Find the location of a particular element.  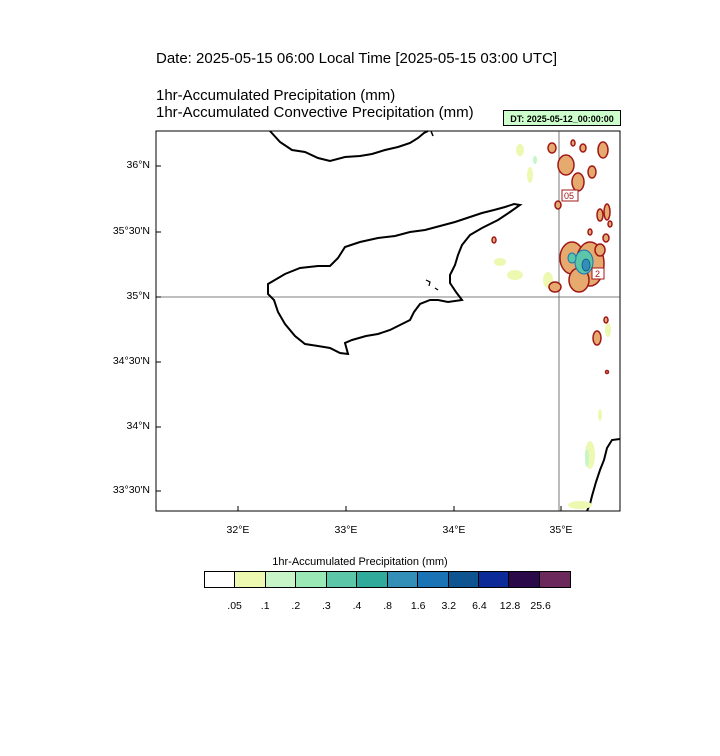

lat-label-34-30n: 34°30'N is located at coordinates (131, 361).